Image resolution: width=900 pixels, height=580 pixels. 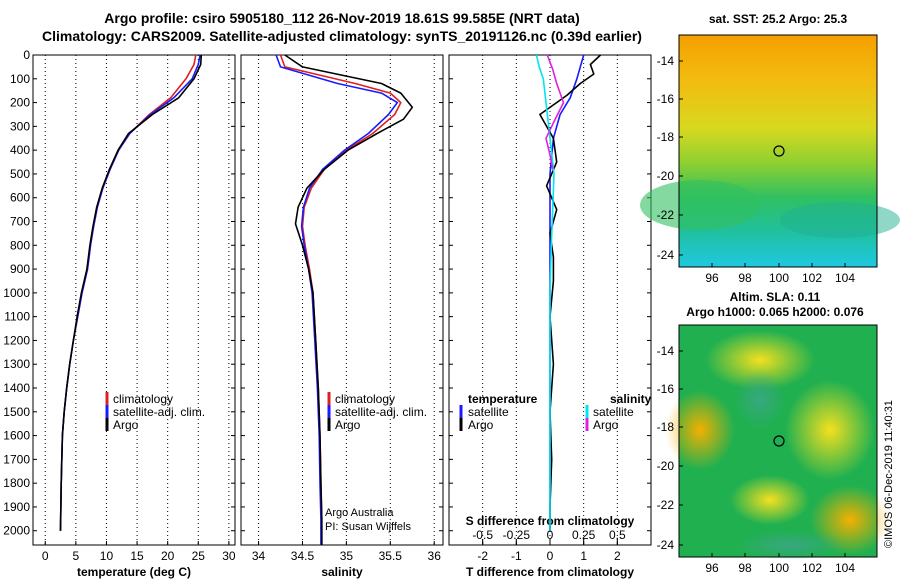 I want to click on y-tick-label: 1900, so click(x=16, y=507).